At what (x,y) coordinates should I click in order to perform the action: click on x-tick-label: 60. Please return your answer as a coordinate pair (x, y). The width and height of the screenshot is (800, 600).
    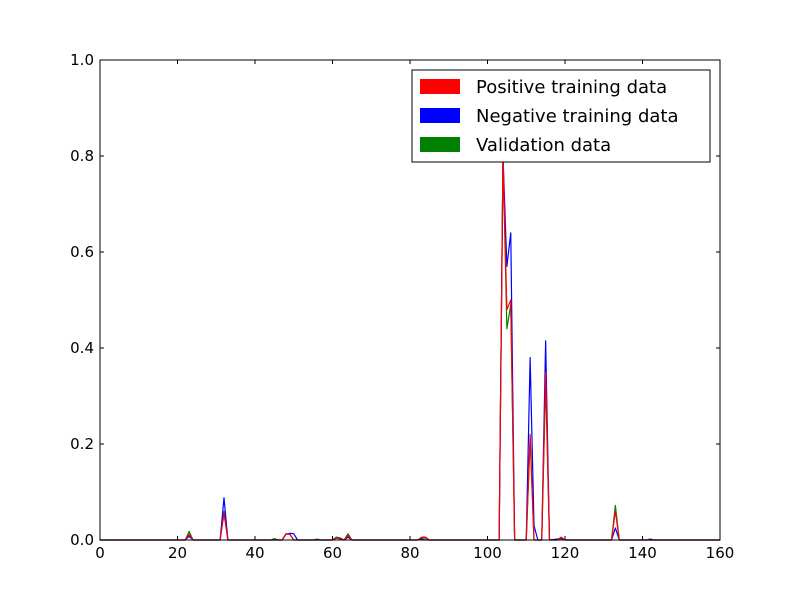
    Looking at the image, I should click on (332, 553).